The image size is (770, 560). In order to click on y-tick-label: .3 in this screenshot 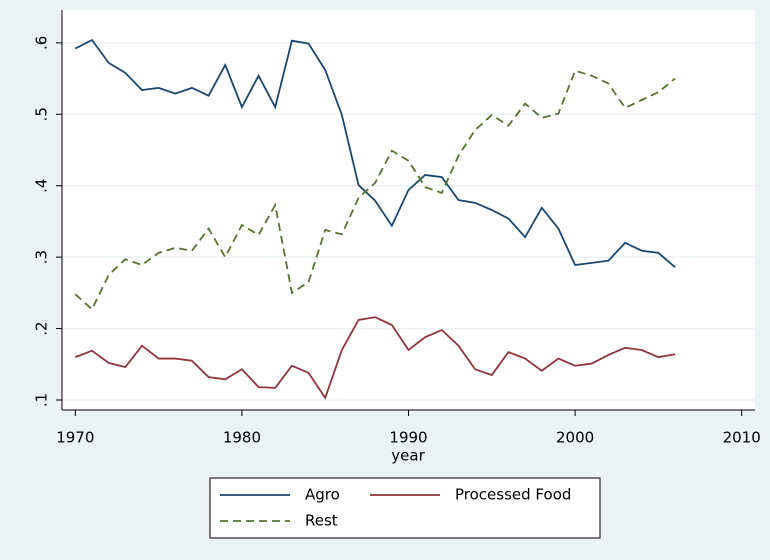, I will do `click(42, 257)`.